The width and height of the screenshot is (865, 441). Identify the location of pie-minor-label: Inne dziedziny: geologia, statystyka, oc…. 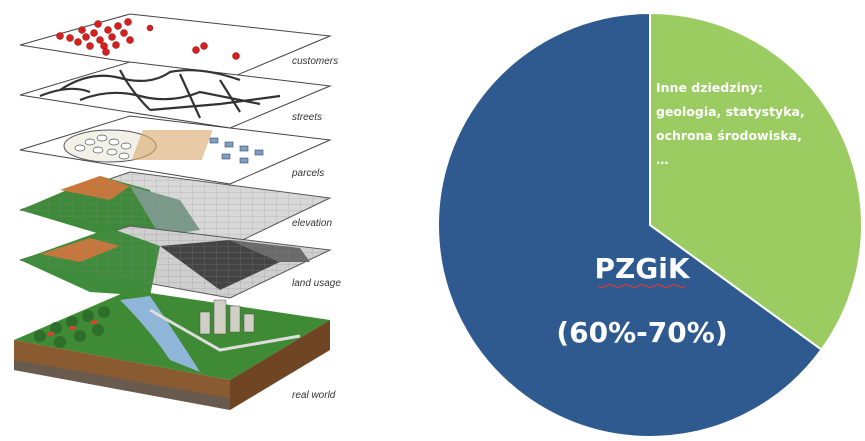
(732, 123).